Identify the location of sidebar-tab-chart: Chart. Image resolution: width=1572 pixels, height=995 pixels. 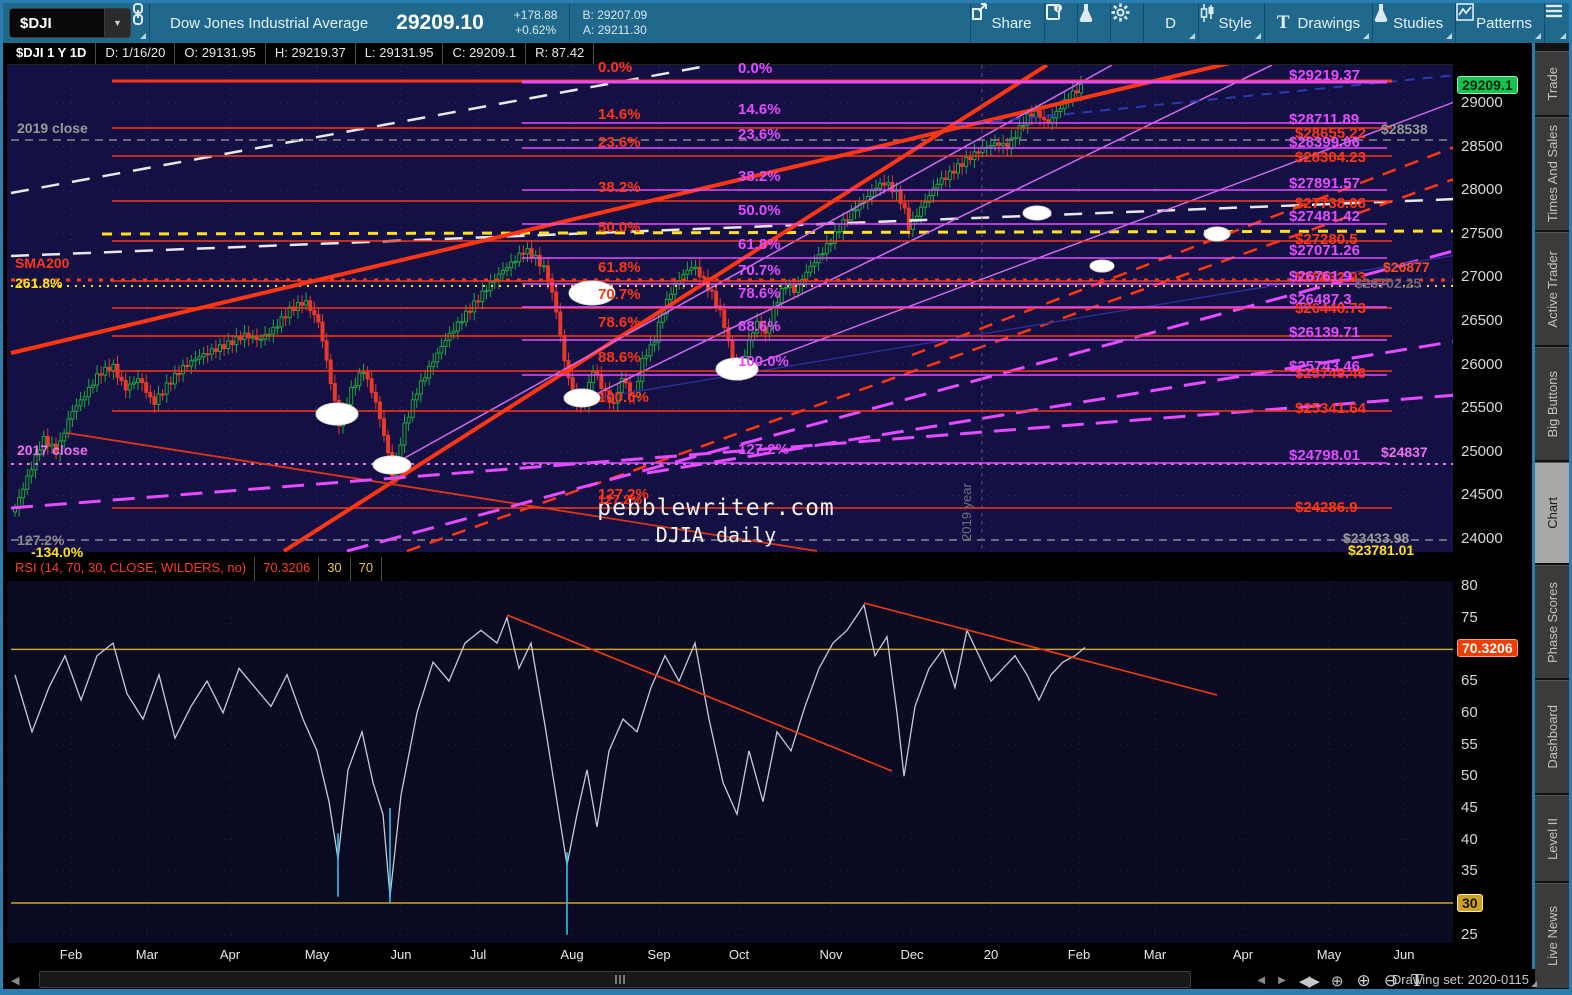
(1552, 512).